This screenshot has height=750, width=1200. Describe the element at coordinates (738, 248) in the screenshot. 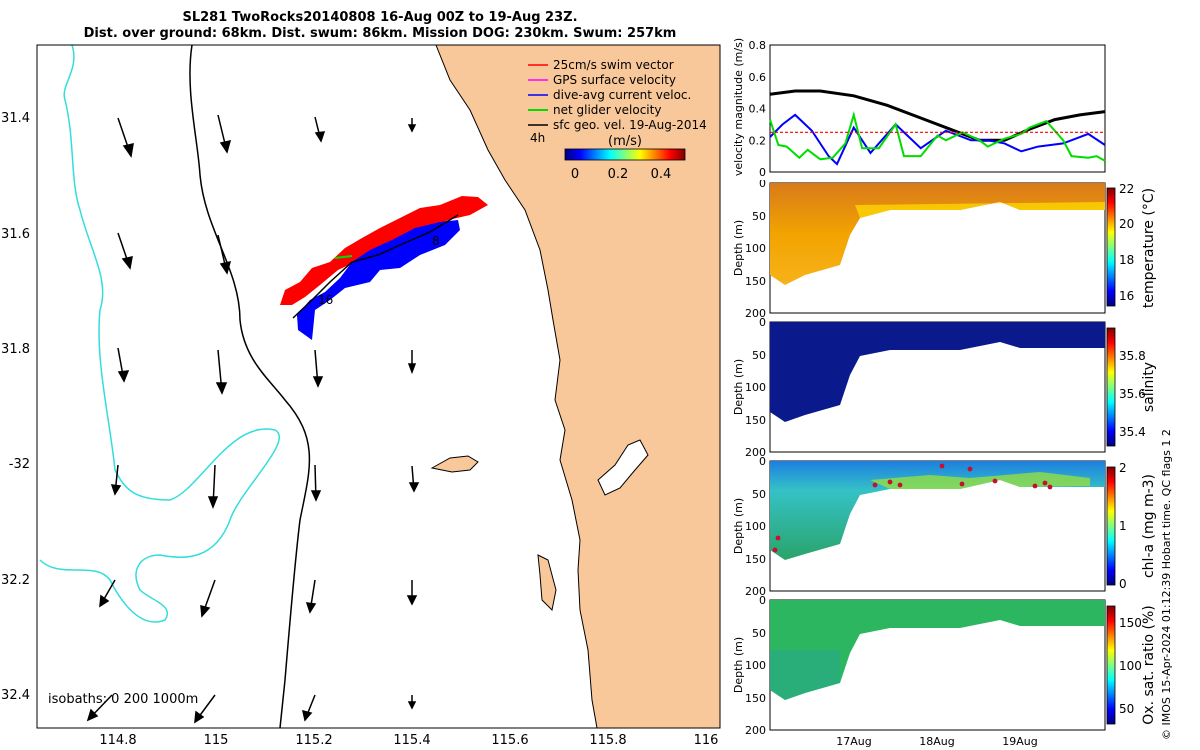

I see `temperature-ylabel: Depth (m)` at that location.